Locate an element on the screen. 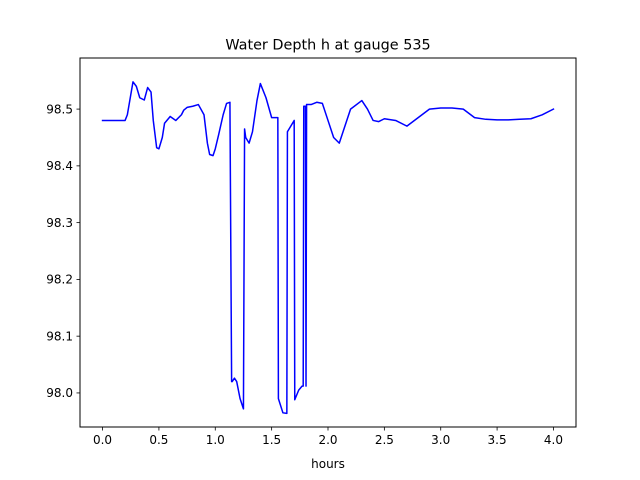  x-tick-label: 2.5 is located at coordinates (384, 440).